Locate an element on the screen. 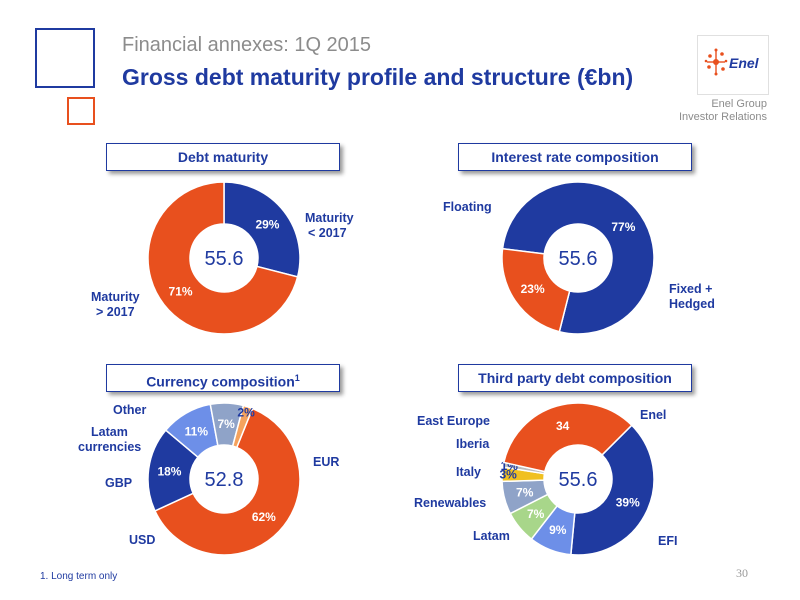 The image size is (800, 600). slice-value-efi: 39% is located at coordinates (628, 502).